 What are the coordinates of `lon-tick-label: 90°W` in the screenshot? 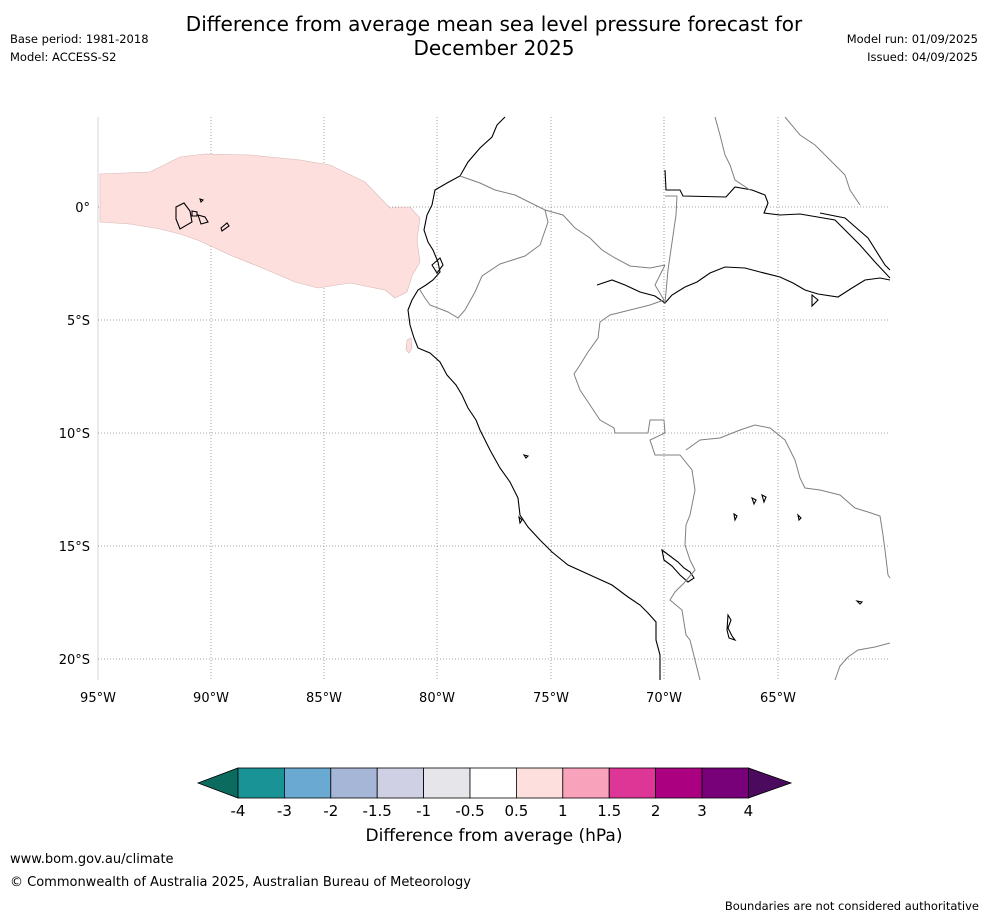 It's located at (211, 698).